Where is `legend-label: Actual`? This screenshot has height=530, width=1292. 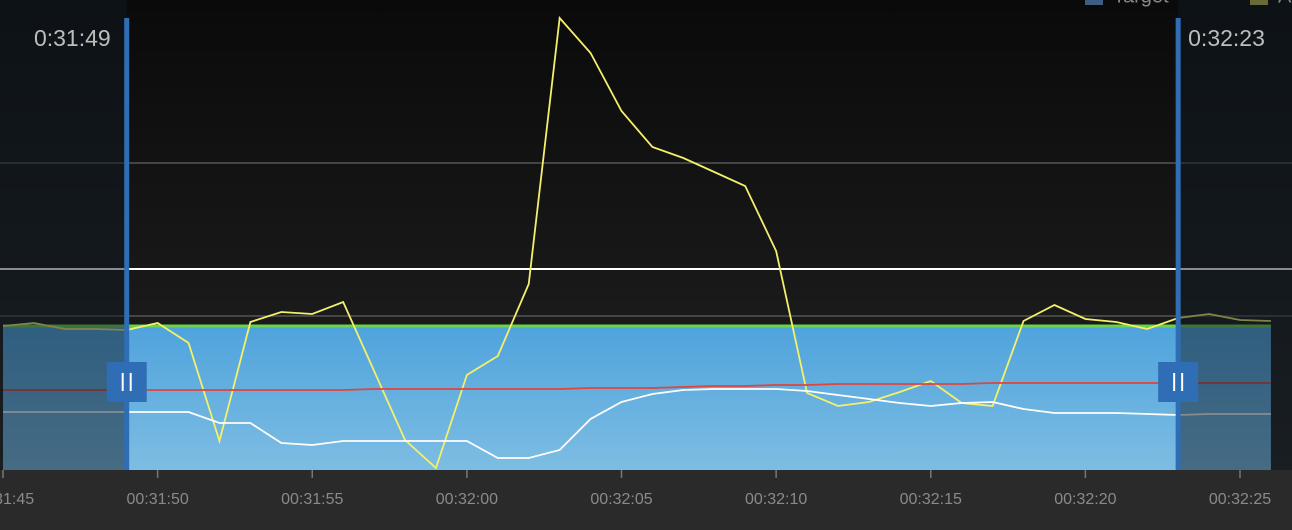 legend-label: Actual is located at coordinates (1285, 3).